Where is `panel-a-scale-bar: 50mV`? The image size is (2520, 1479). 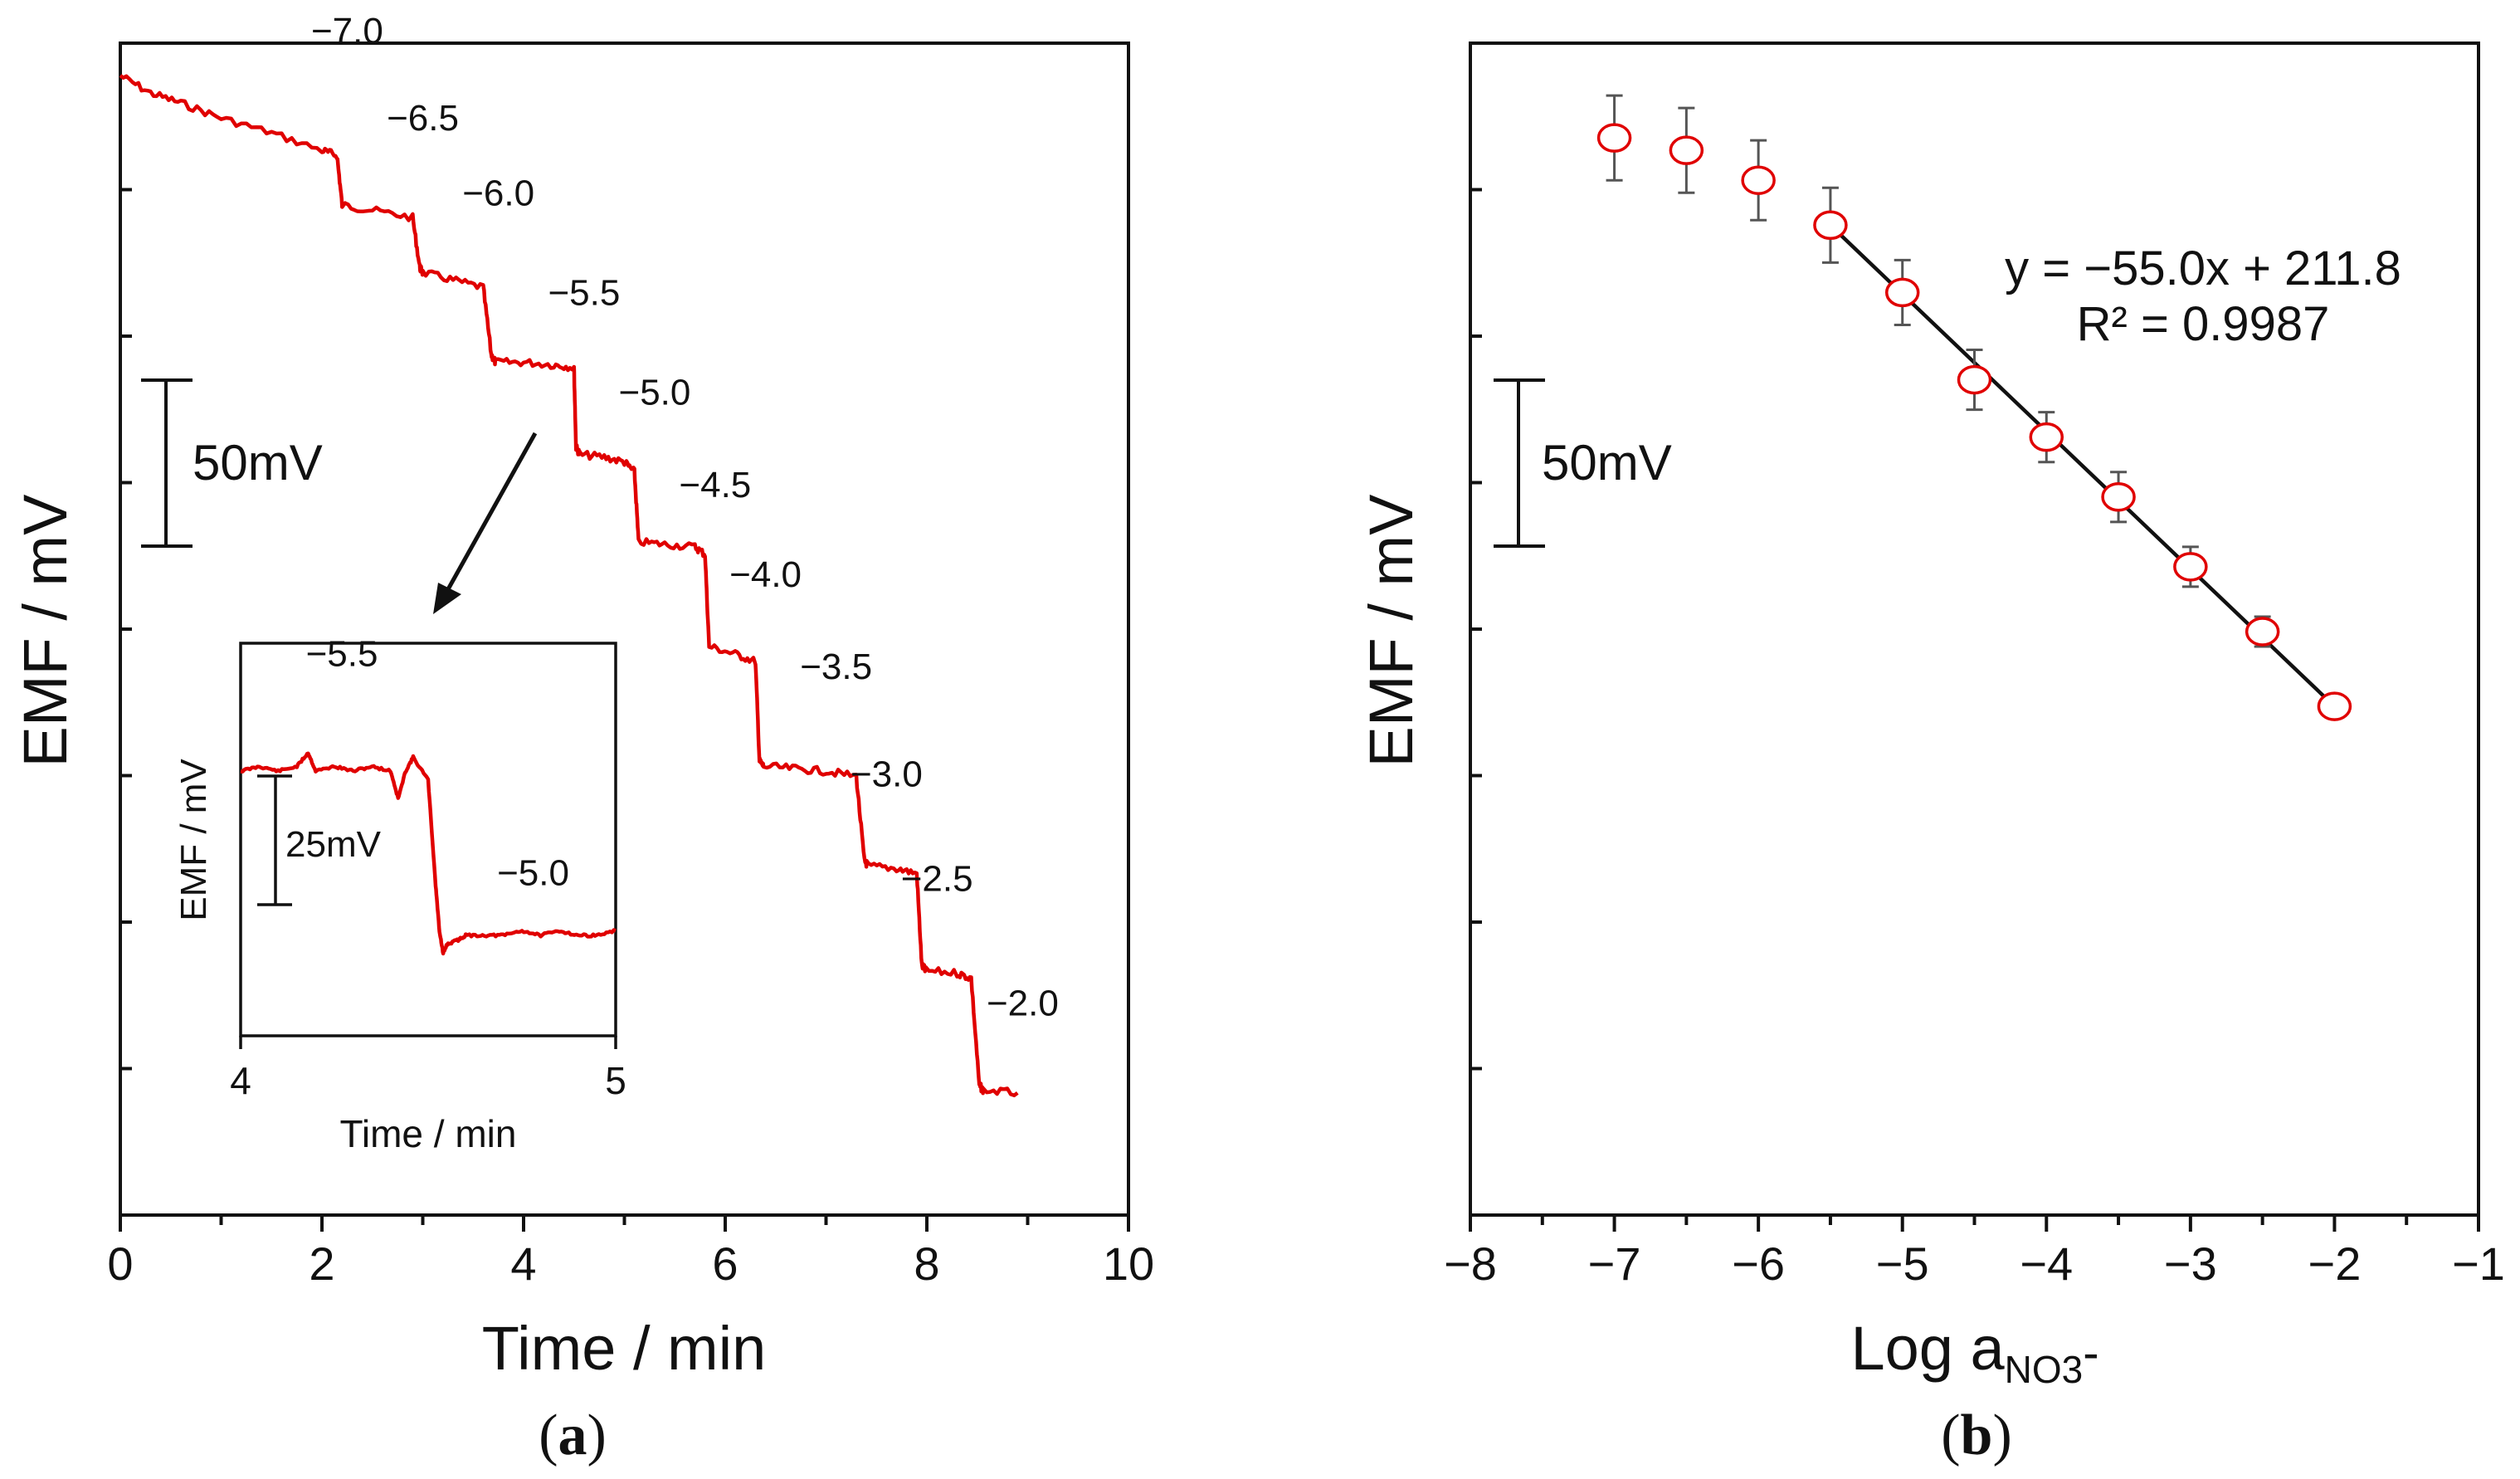 panel-a-scale-bar: 50mV is located at coordinates (232, 463).